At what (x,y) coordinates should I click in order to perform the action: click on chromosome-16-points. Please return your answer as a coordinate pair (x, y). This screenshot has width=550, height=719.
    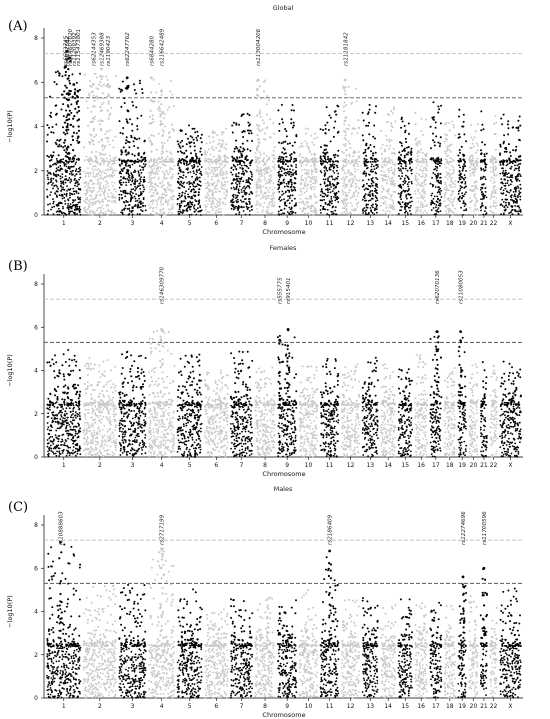
    Looking at the image, I should click on (421, 163).